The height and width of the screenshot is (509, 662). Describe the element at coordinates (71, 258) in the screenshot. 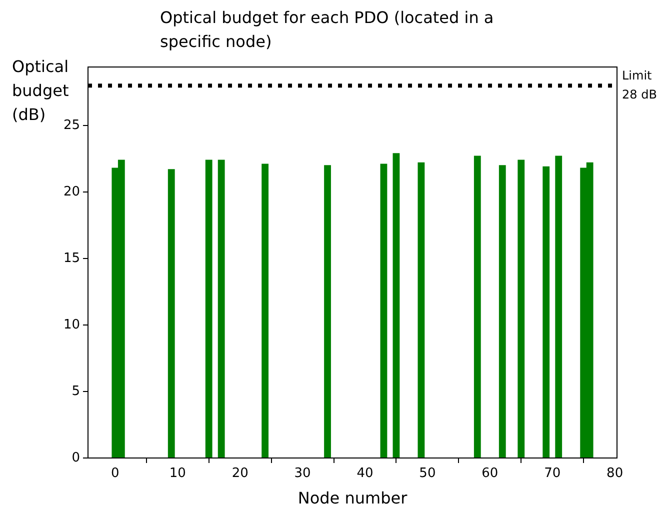

I see `y-tick-label: 15` at that location.